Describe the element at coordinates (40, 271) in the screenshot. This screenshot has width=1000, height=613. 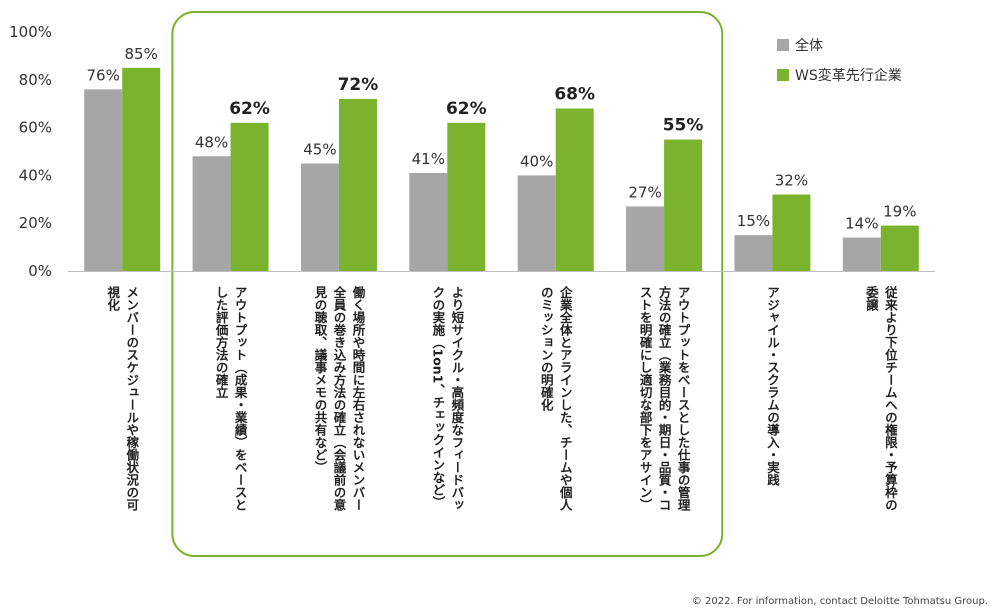
I see `y-tick-label: 0%` at that location.